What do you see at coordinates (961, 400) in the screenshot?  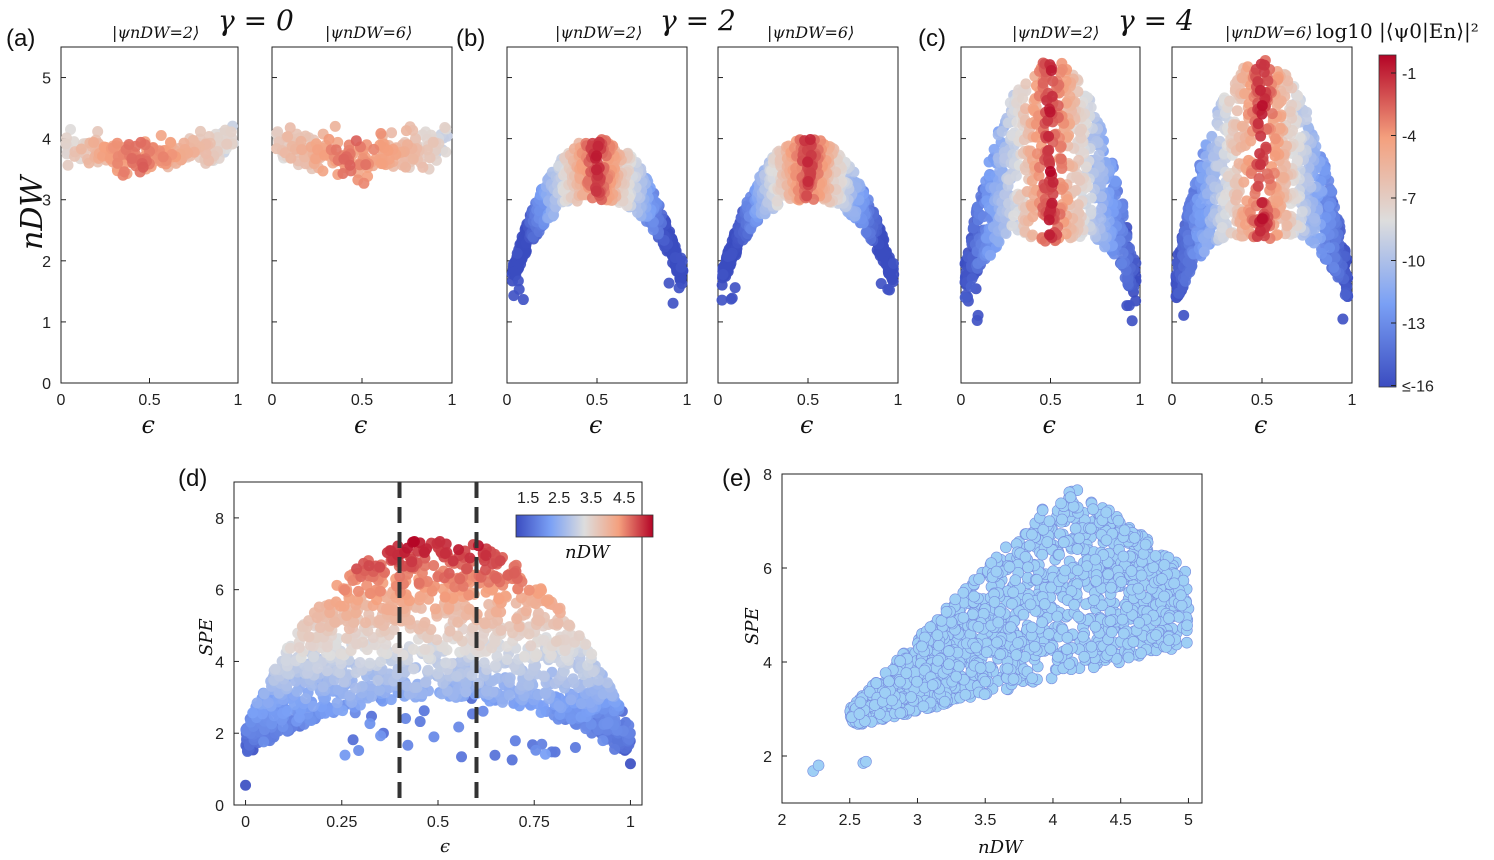 I see `x-tick-label-4-0: 0` at bounding box center [961, 400].